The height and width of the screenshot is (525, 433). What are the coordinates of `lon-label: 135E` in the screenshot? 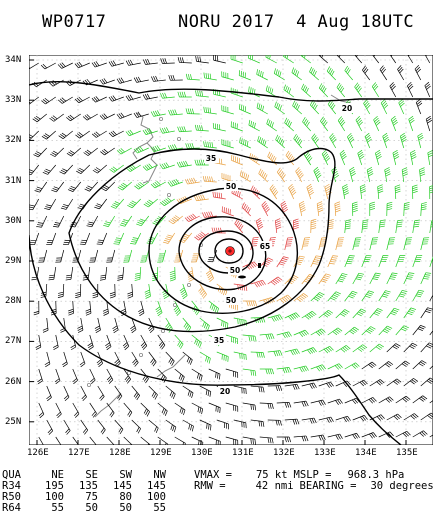 It's located at (407, 453).